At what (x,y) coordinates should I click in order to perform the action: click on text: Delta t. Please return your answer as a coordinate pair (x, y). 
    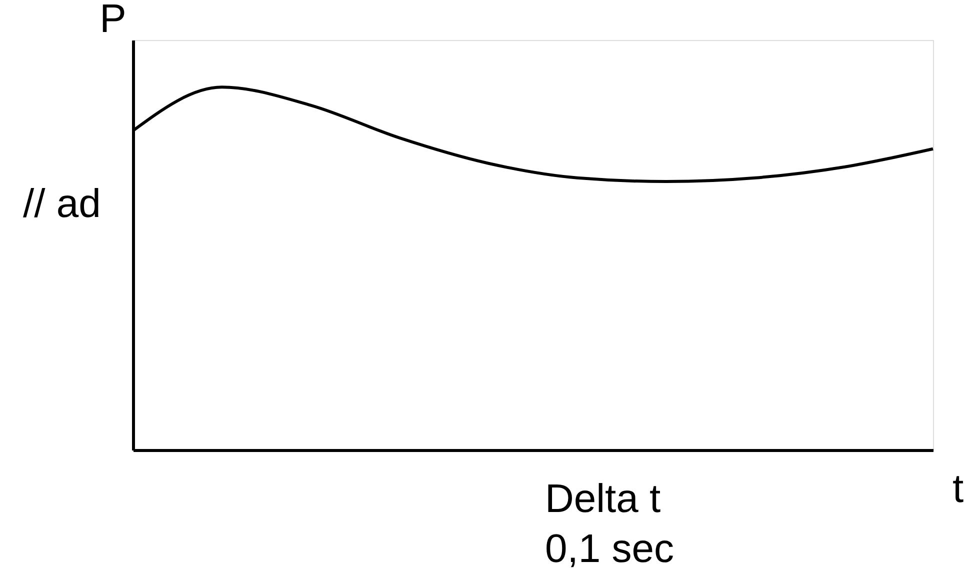
    Looking at the image, I should click on (603, 499).